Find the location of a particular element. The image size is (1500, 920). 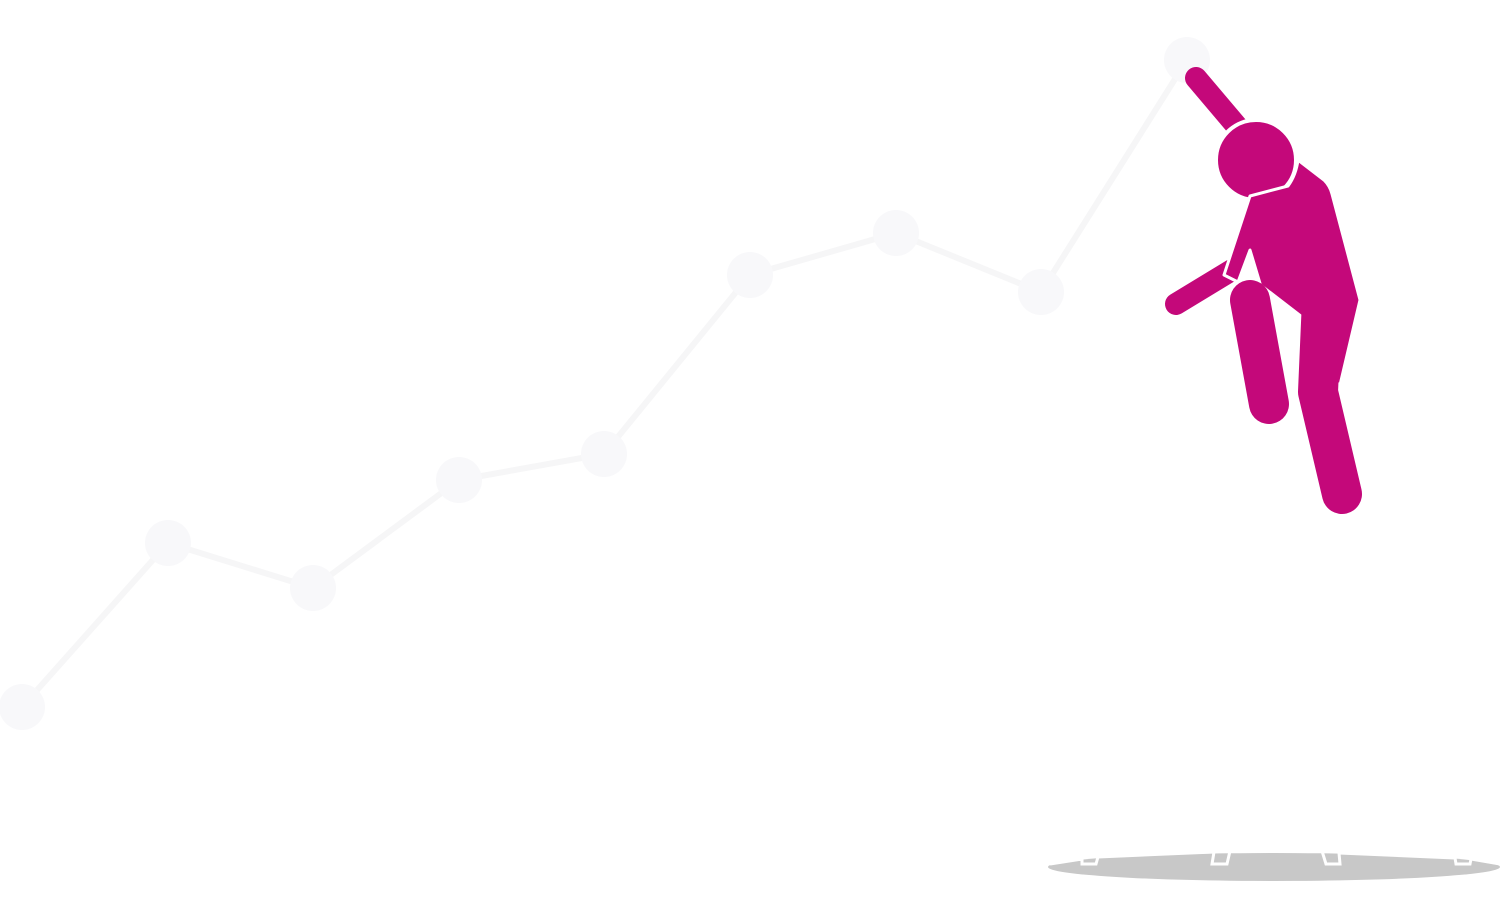

shadow-highlight is located at coordinates (1274, 857).